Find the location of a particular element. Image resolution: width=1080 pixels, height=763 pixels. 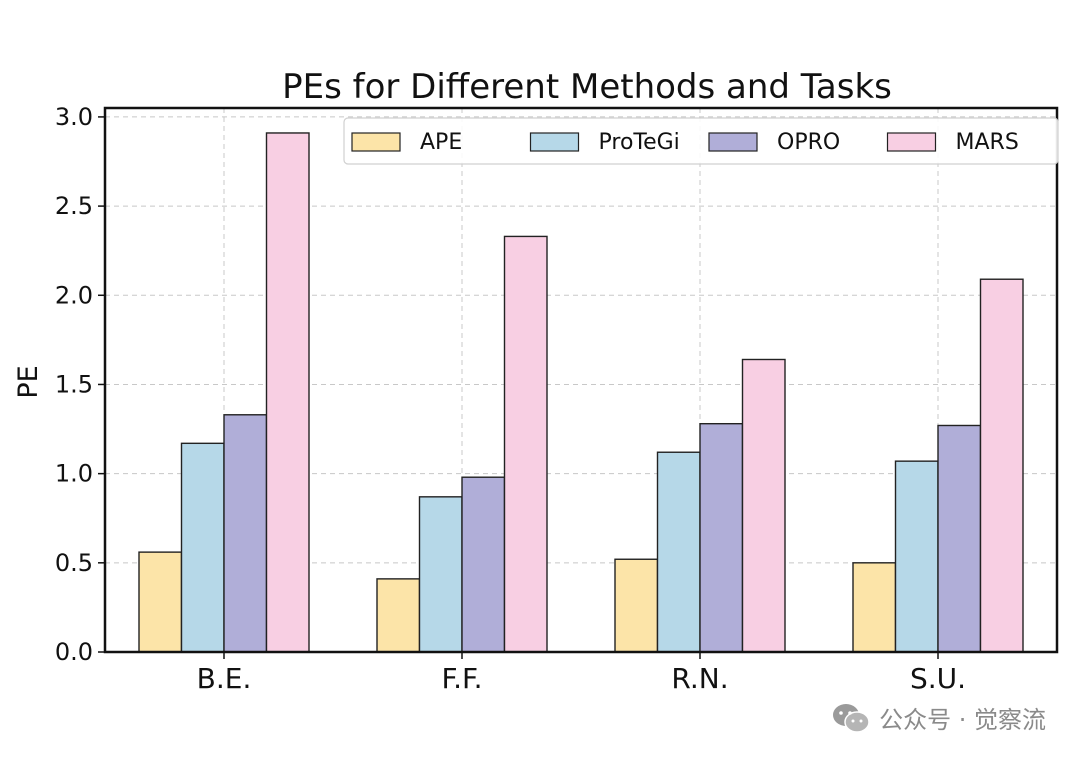

bar-opro-su is located at coordinates (959, 538).